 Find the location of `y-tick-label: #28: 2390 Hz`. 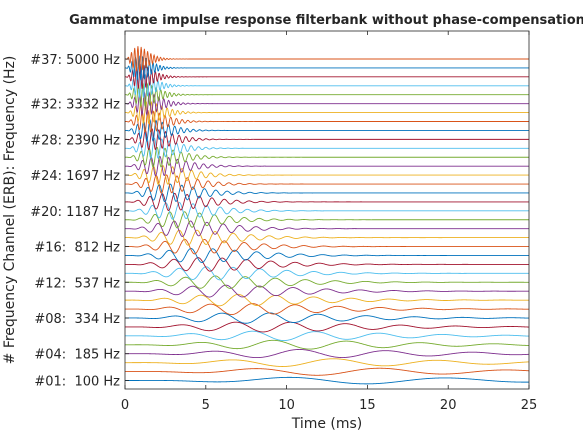

y-tick-label: #28: 2390 Hz is located at coordinates (75, 140).